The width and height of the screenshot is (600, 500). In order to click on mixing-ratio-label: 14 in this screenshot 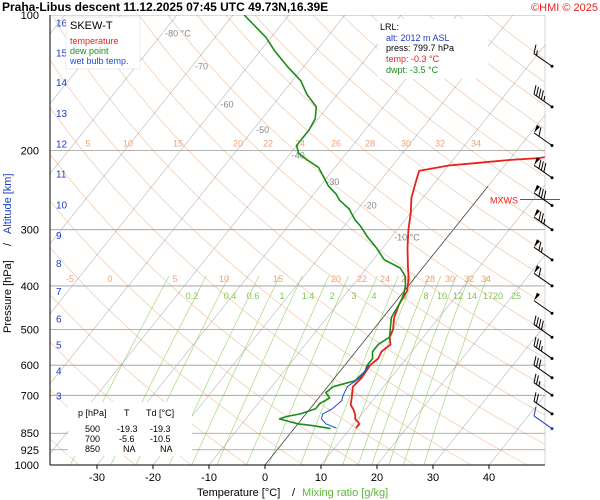, I will do `click(472, 296)`.